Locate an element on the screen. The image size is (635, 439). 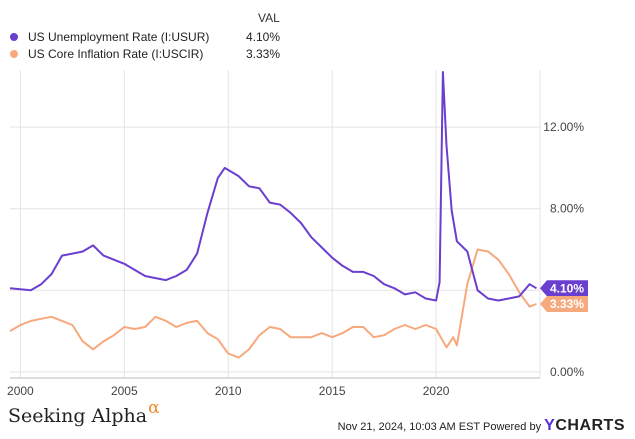
x-tick-label: 2000 is located at coordinates (20, 391).